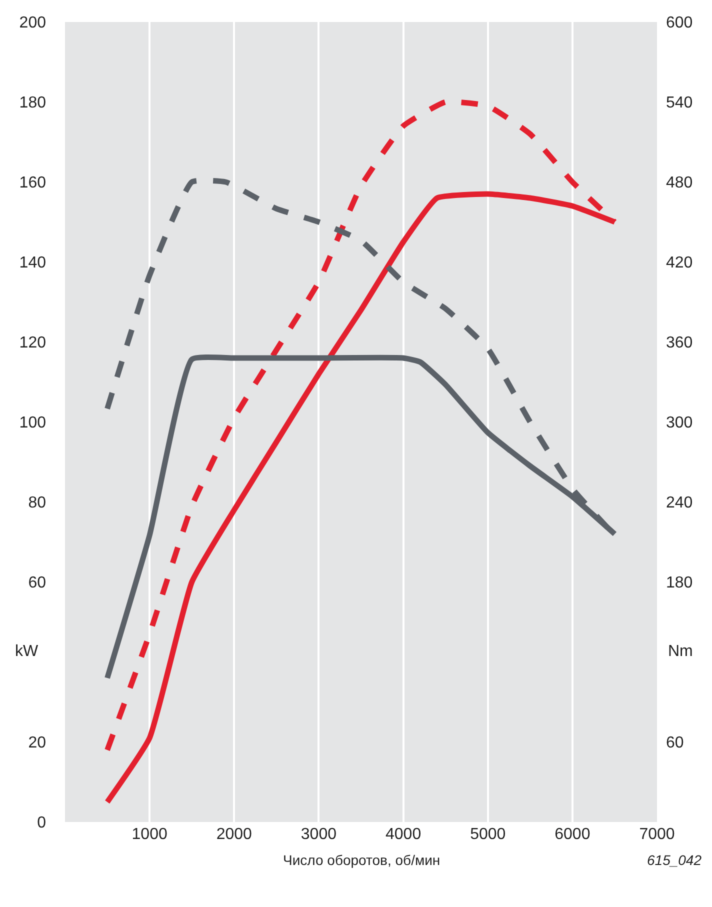 Image resolution: width=712 pixels, height=907 pixels. Describe the element at coordinates (27, 651) in the screenshot. I see `y-axis-title: kW` at that location.